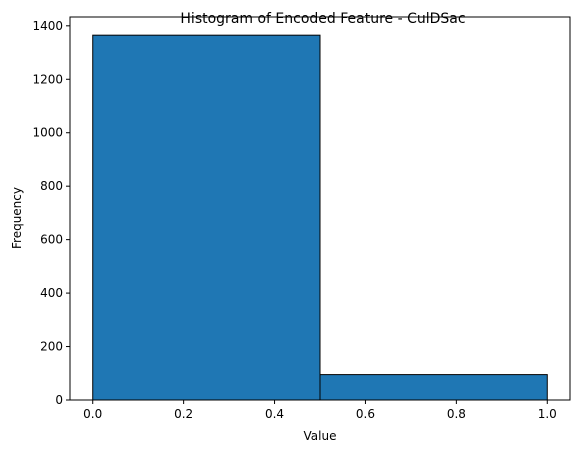  I want to click on x-tick-label: 0.4, so click(274, 414).